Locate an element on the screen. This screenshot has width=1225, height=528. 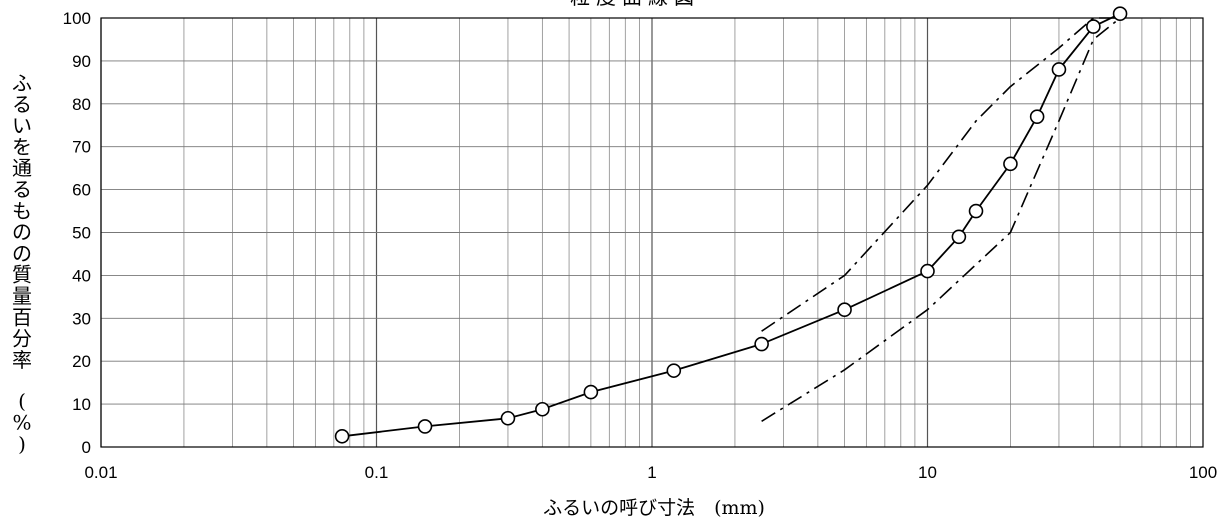
y-tick-label: 60 is located at coordinates (81, 190).